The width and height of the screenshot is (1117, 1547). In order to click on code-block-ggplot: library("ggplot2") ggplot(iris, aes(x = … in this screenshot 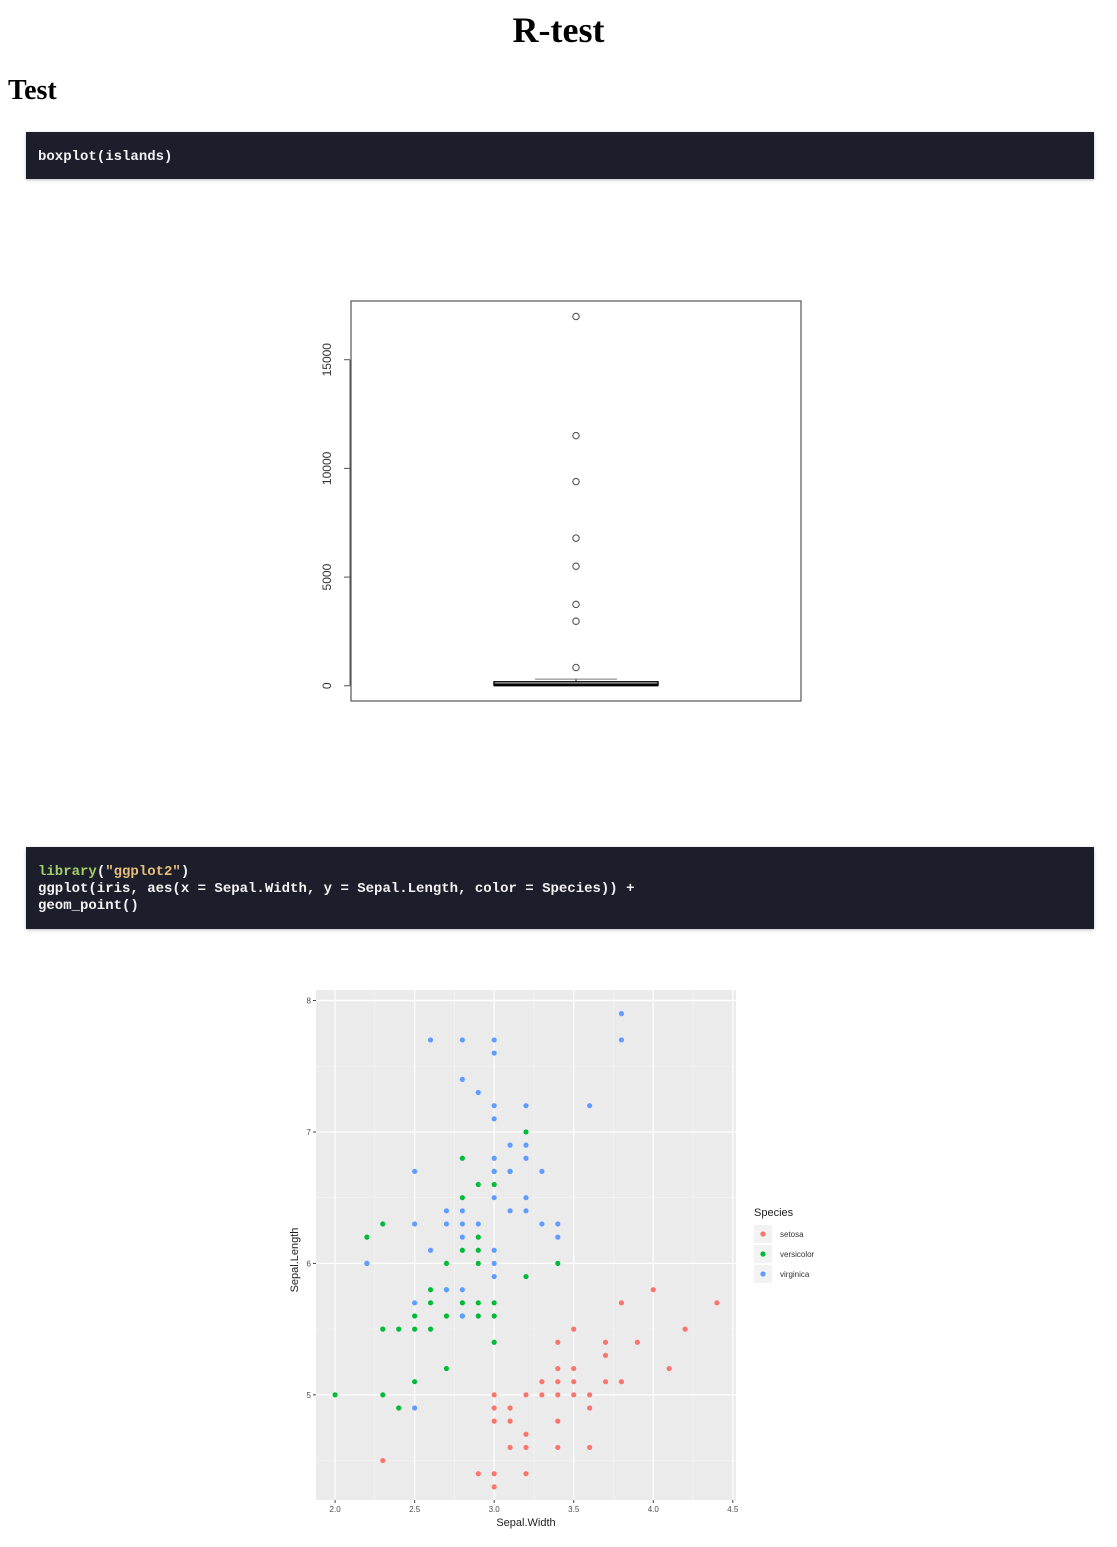, I will do `click(560, 888)`.